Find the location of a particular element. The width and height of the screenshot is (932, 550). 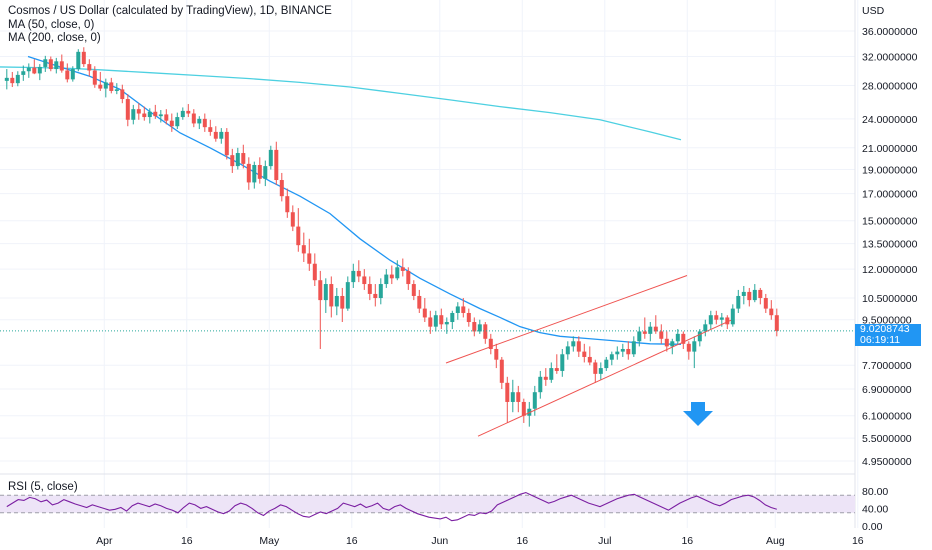

channel-lower-line is located at coordinates (604, 378).